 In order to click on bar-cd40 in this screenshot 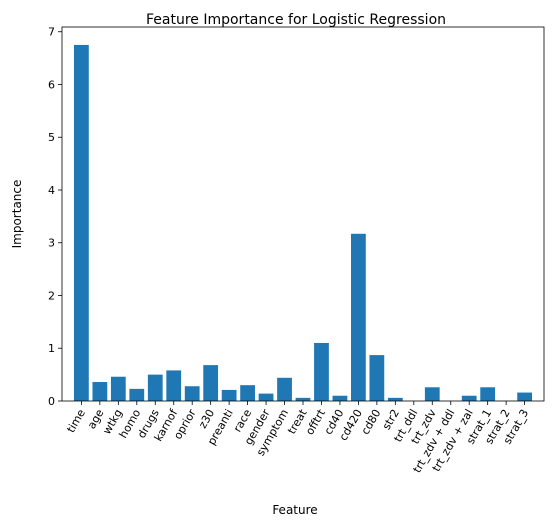, I will do `click(340, 398)`.